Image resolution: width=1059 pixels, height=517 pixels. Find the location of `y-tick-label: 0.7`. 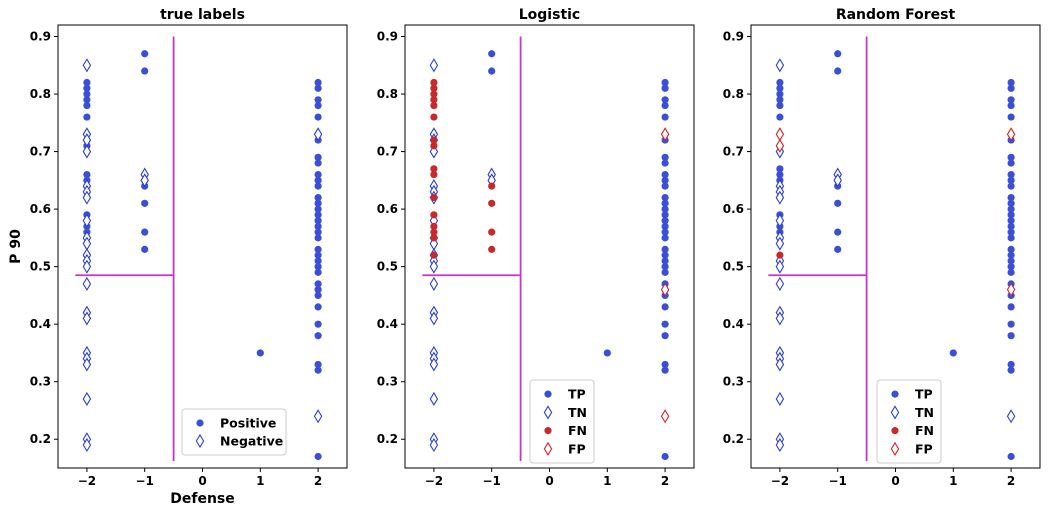

y-tick-label: 0.7 is located at coordinates (733, 152).